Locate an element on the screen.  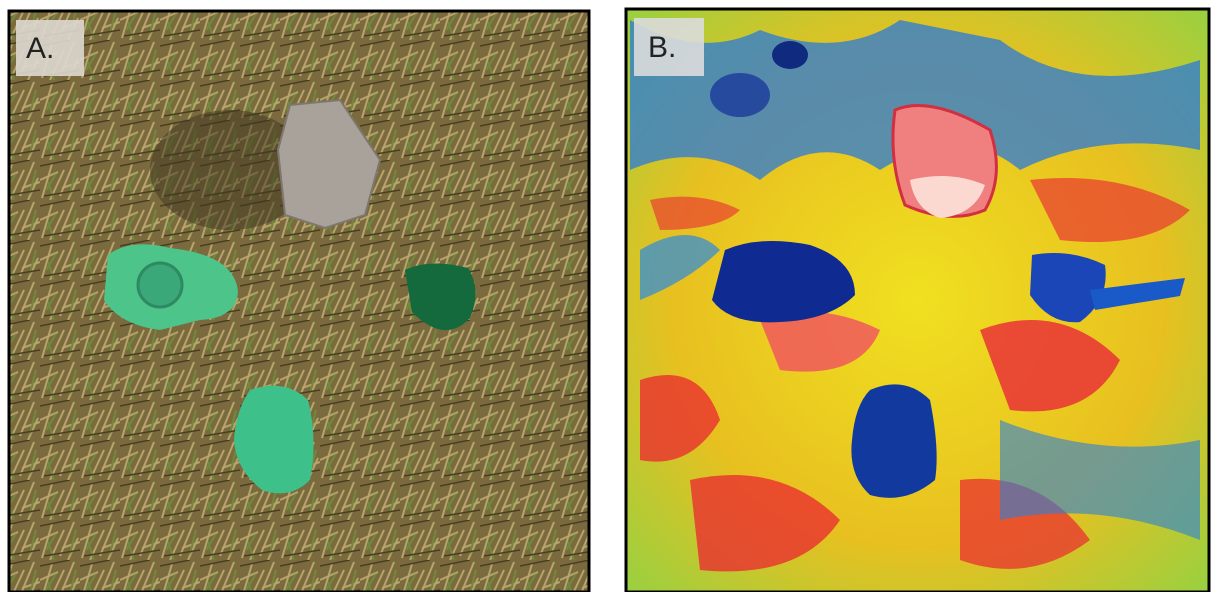
rock is located at coordinates (329, 164).